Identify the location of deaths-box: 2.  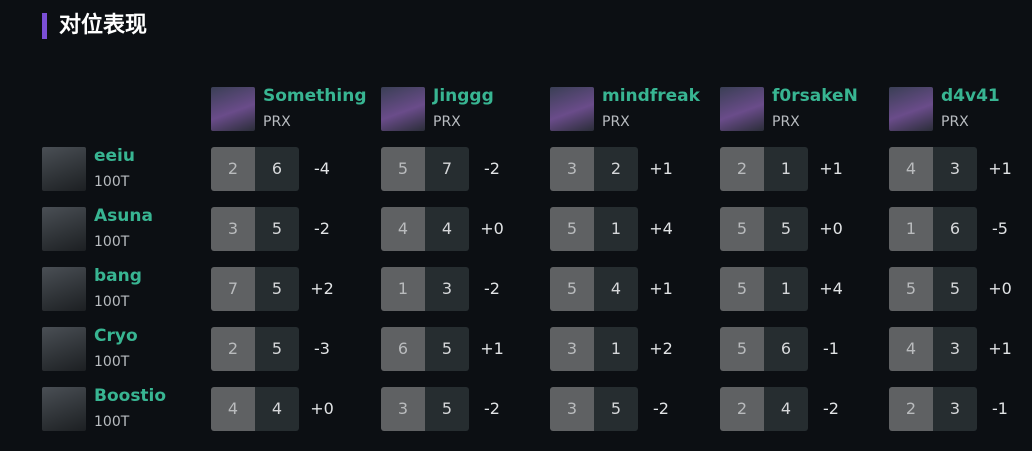
(616, 169).